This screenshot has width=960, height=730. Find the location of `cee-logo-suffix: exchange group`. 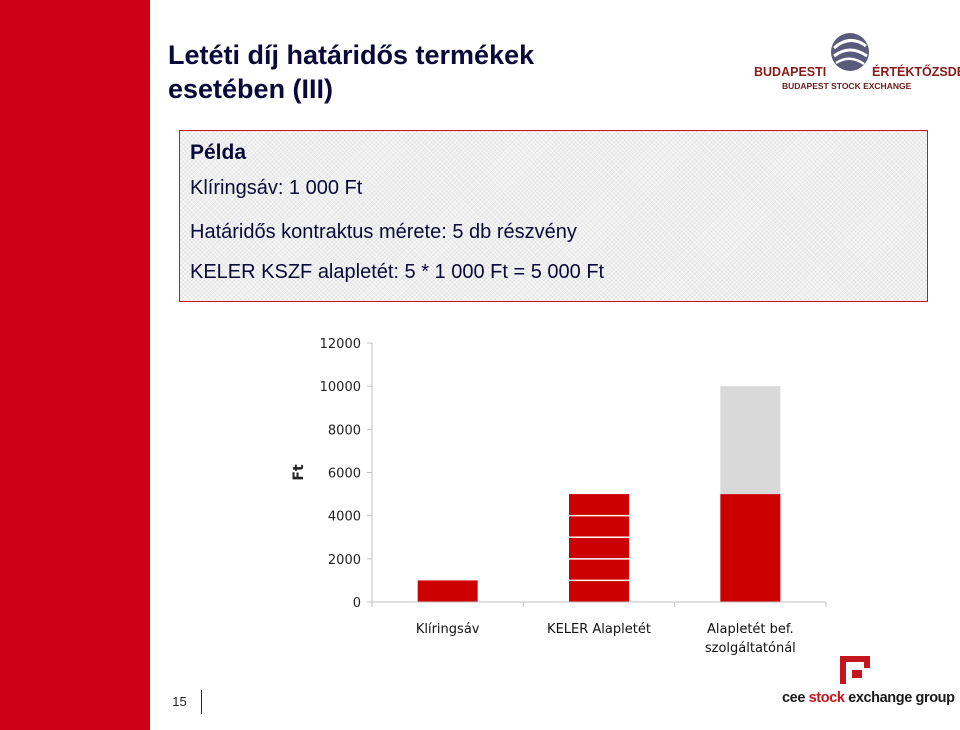

cee-logo-suffix: exchange group is located at coordinates (901, 698).